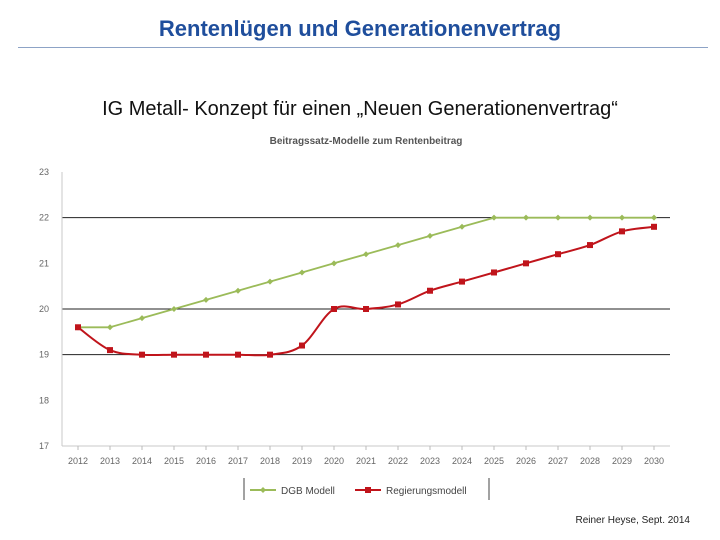 The width and height of the screenshot is (720, 540). I want to click on x-tick-label: 2018, so click(270, 461).